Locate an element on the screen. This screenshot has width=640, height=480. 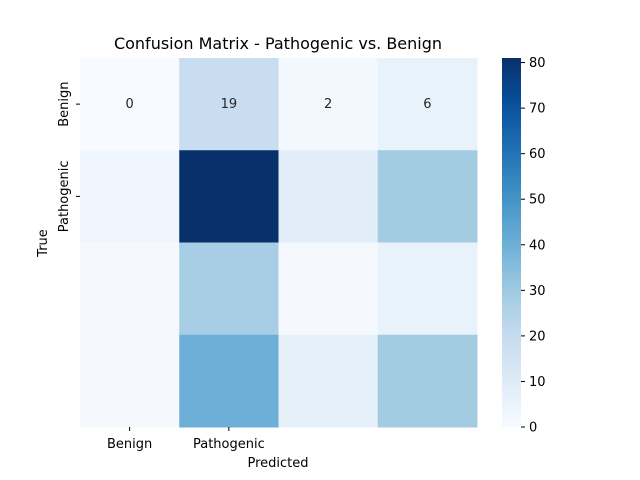
colorbar-tick-label: 20 is located at coordinates (537, 336).